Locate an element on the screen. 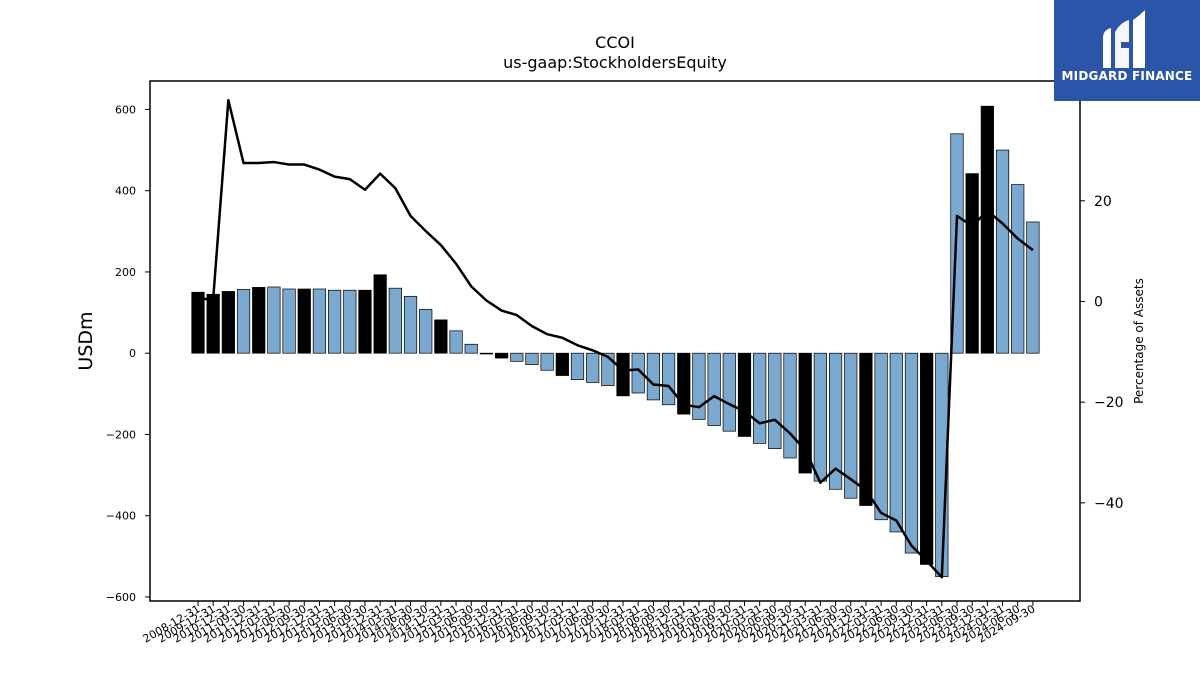 The image size is (1200, 675). y2-tick-label: −20 is located at coordinates (1109, 403).